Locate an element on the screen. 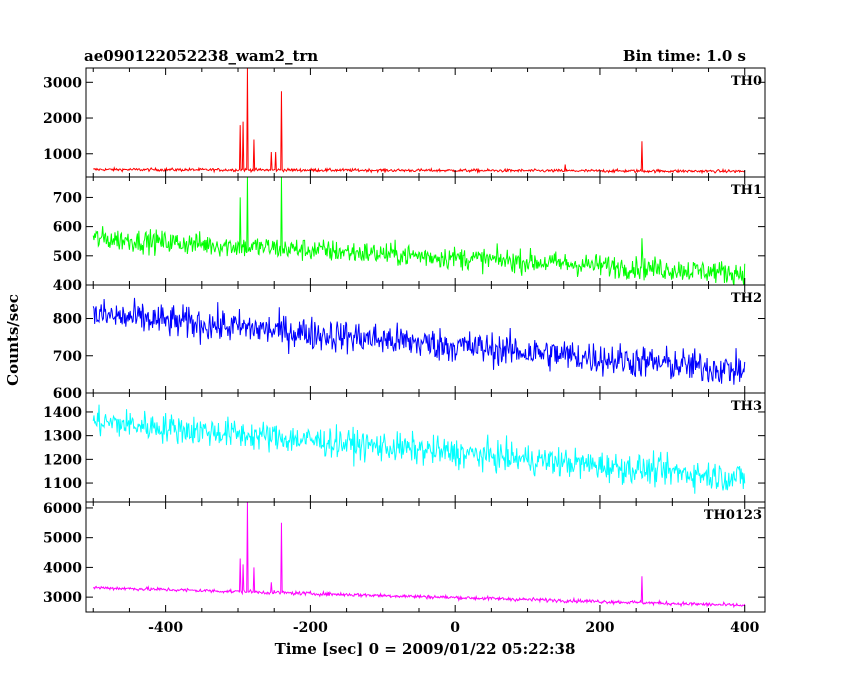 The width and height of the screenshot is (850, 680). panel-th0: 1000 2000 3000 TH0 is located at coordinates (404, 122).